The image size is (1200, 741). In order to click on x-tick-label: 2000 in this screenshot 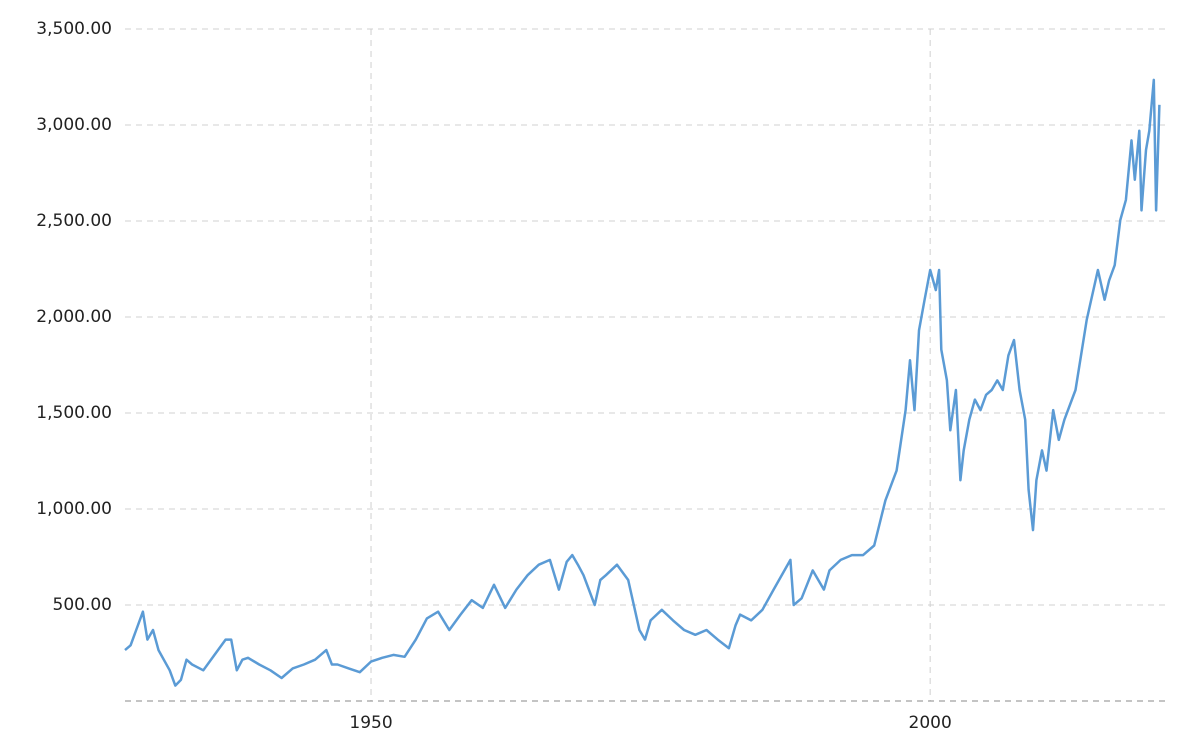, I will do `click(930, 723)`.